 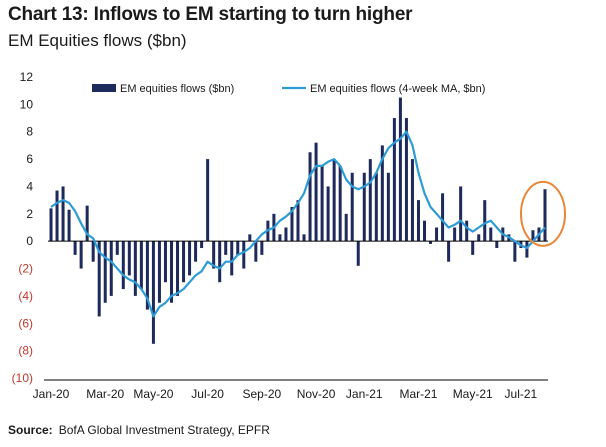 What do you see at coordinates (30, 430) in the screenshot?
I see `source-label: Source:` at bounding box center [30, 430].